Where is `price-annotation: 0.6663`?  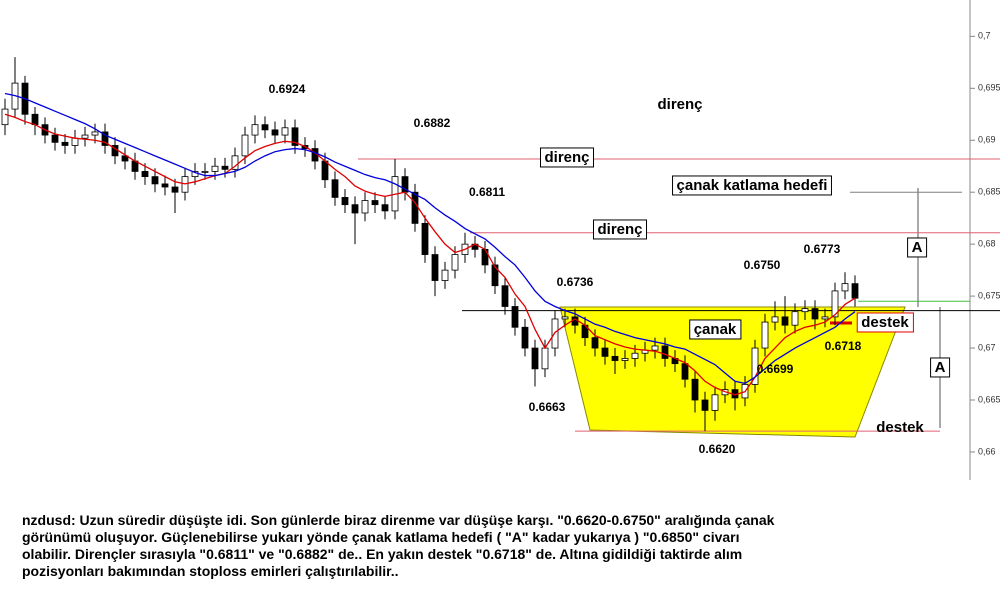
price-annotation: 0.6663 is located at coordinates (547, 407).